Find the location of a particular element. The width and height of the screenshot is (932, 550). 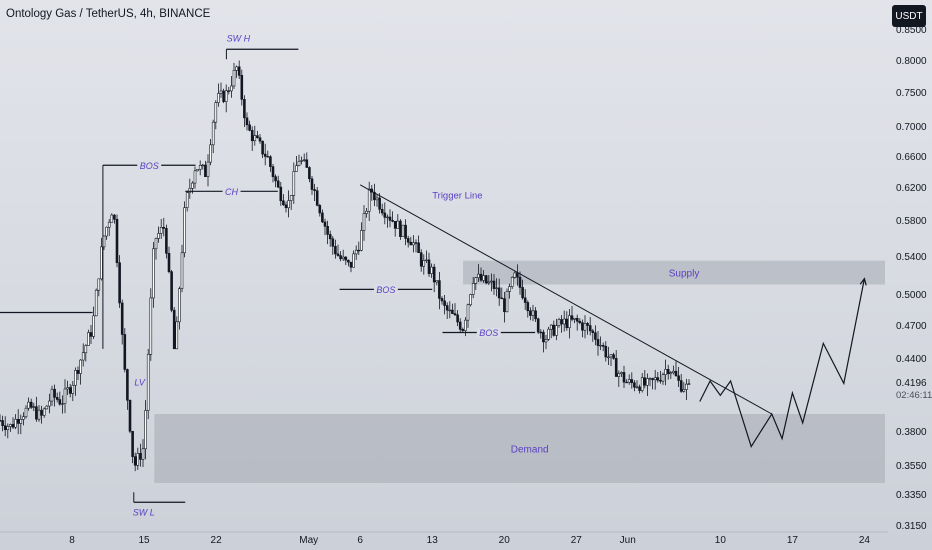

level-bos-label: BOS is located at coordinates (149, 166).